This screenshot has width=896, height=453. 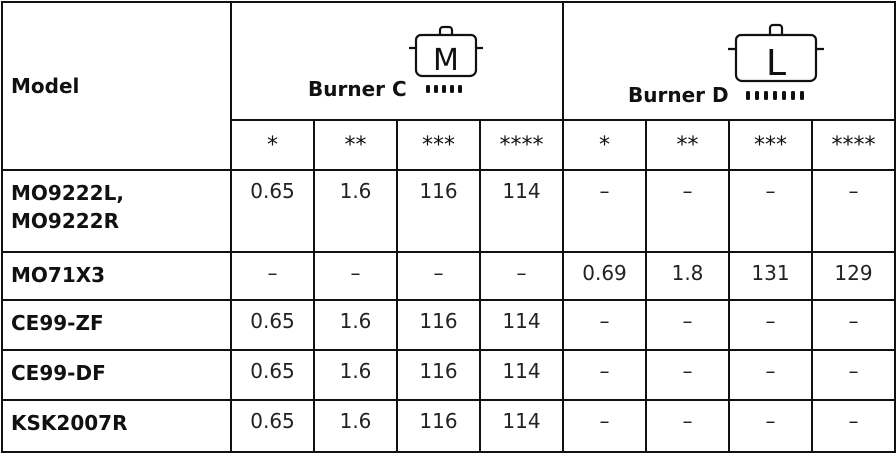 What do you see at coordinates (770, 276) in the screenshot?
I see `value-cell: 131` at bounding box center [770, 276].